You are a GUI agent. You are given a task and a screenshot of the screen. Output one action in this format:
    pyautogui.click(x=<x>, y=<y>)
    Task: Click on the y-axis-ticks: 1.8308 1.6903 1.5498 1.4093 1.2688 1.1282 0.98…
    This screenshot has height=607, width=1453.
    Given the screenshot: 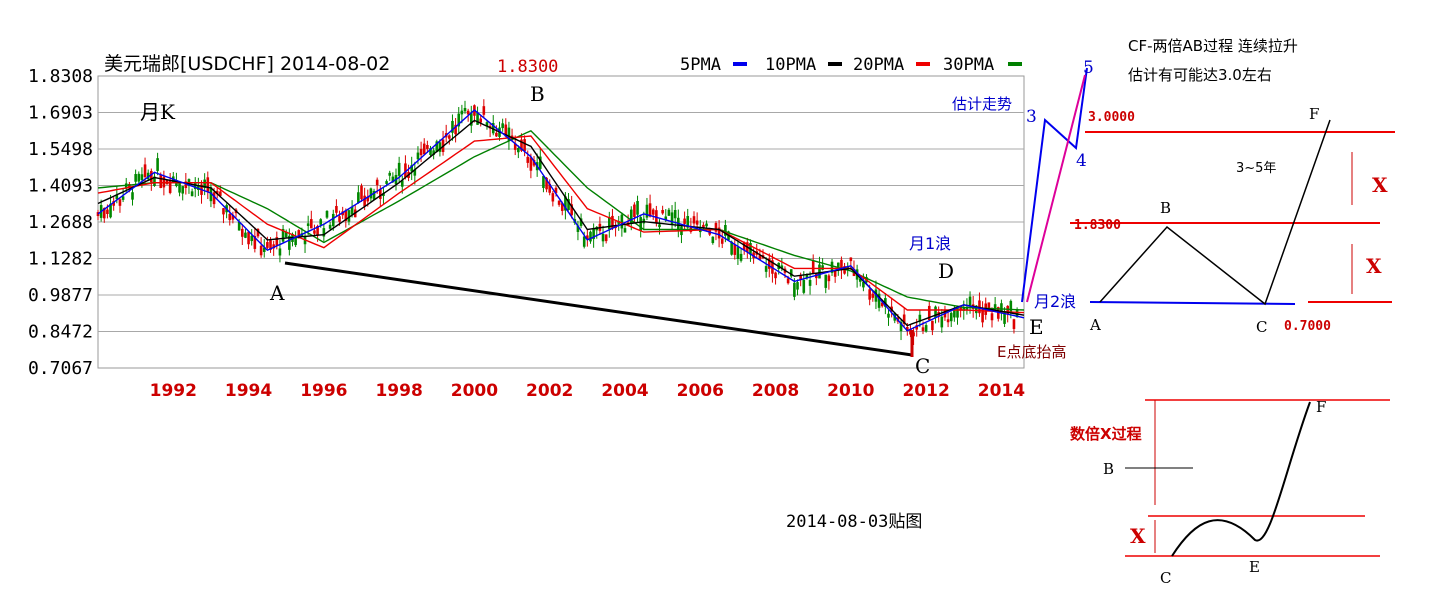 What is the action you would take?
    pyautogui.click(x=60, y=222)
    